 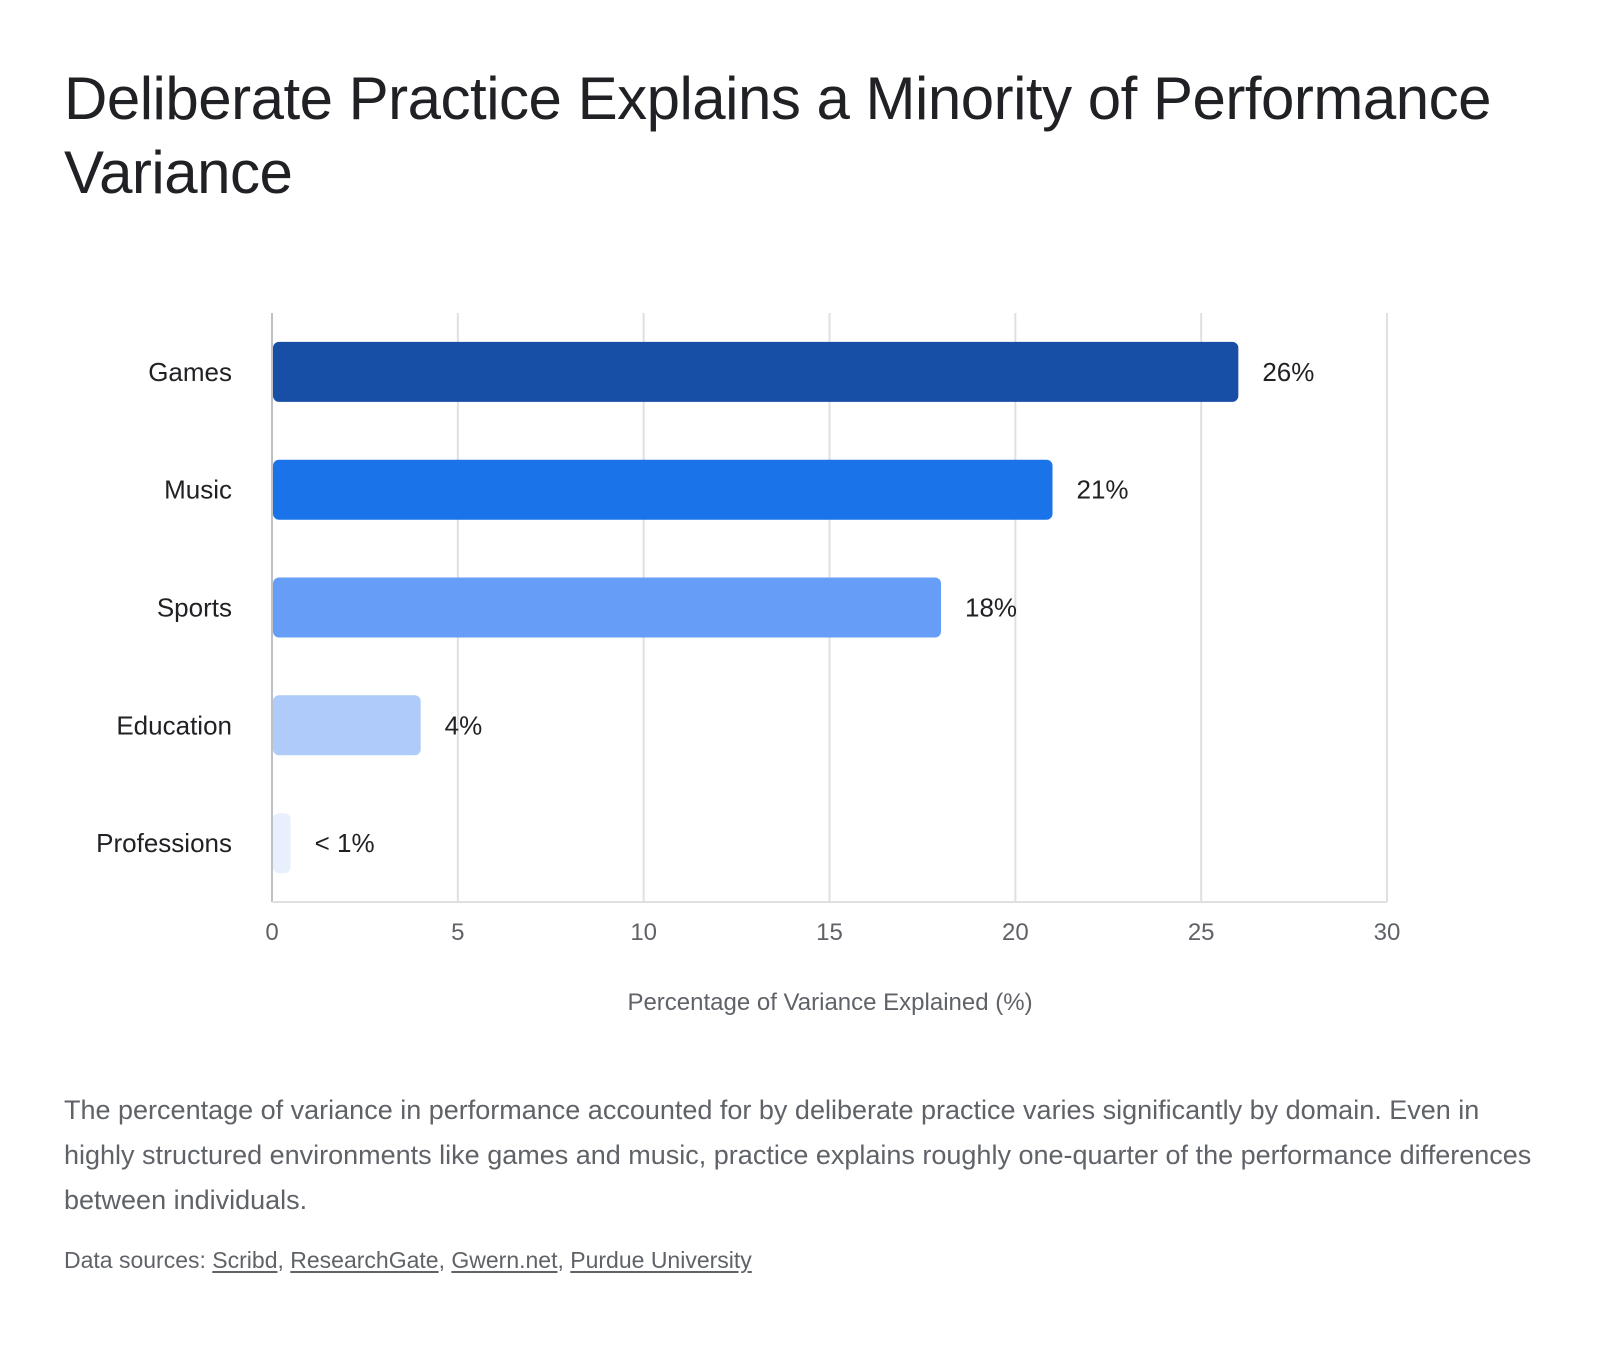 What do you see at coordinates (271, 932) in the screenshot?
I see `x-tick-label: 0` at bounding box center [271, 932].